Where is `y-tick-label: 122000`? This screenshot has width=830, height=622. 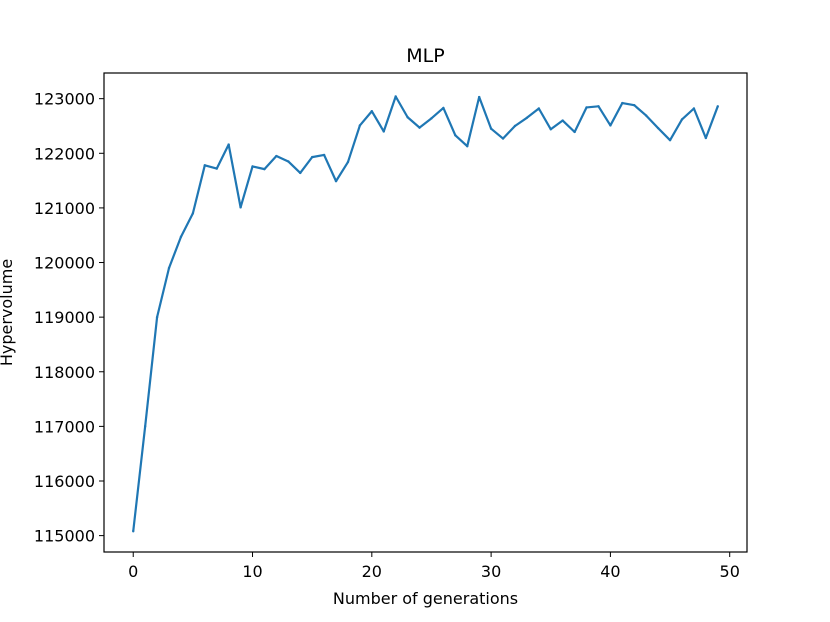
y-tick-label: 122000 is located at coordinates (64, 153).